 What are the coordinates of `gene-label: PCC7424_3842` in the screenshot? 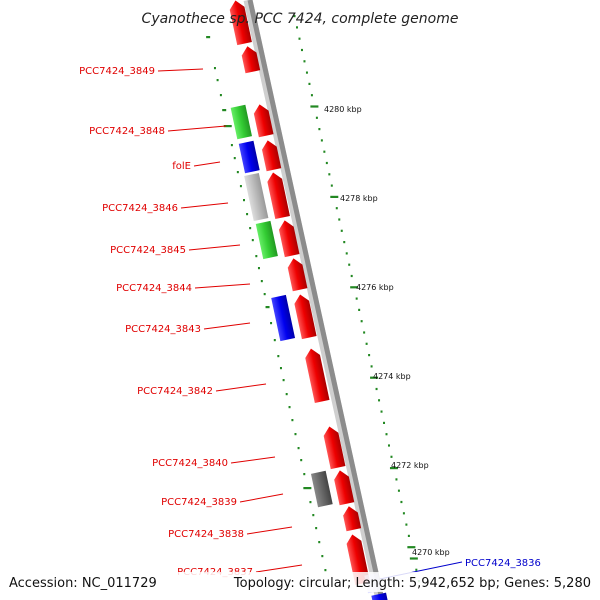 It's located at (175, 391).